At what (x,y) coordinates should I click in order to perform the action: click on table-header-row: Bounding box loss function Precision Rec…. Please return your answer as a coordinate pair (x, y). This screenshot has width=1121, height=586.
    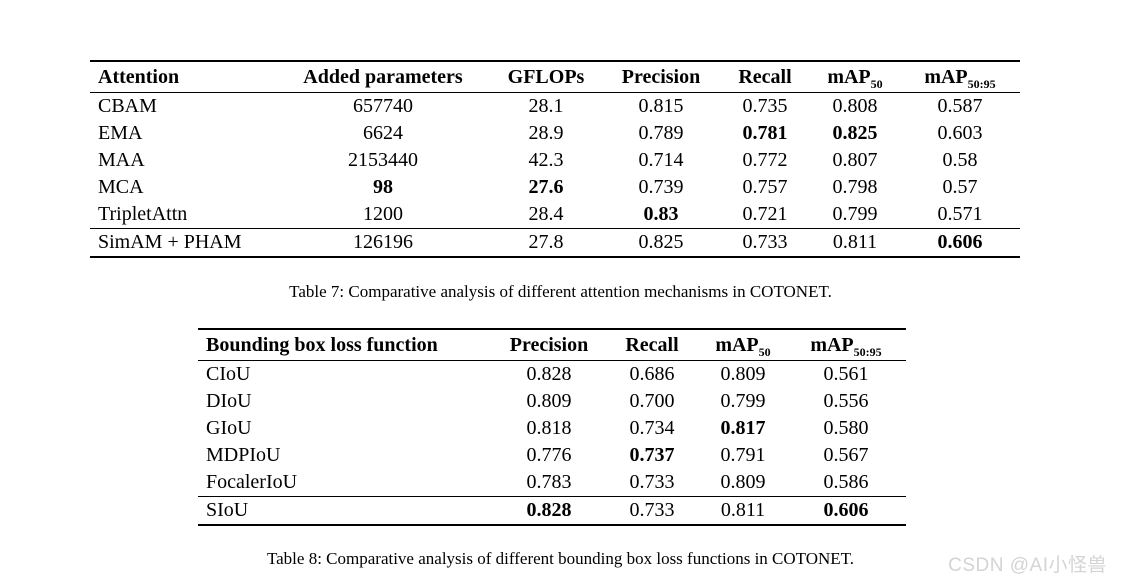
    Looking at the image, I should click on (552, 345).